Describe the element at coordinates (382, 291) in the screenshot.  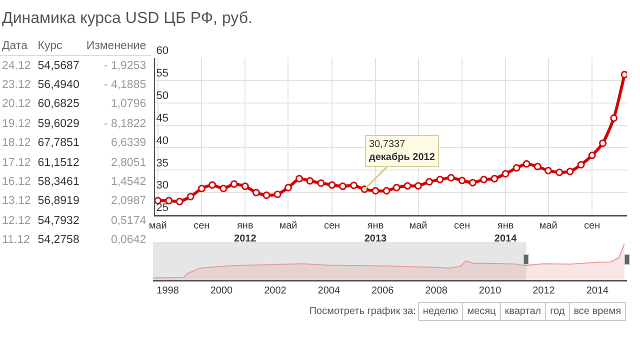
I see `x-tick-label: 2006` at that location.